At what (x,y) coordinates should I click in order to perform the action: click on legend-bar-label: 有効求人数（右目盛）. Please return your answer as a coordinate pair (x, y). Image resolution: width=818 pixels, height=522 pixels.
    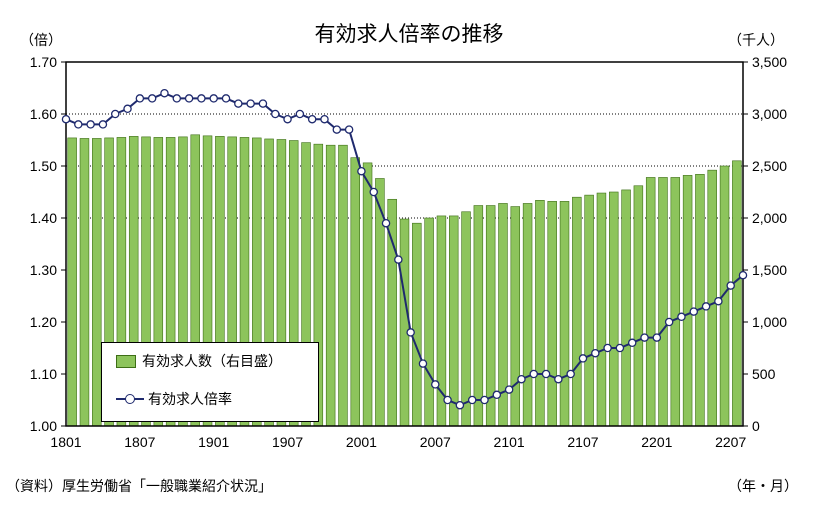
    Looking at the image, I should click on (212, 362).